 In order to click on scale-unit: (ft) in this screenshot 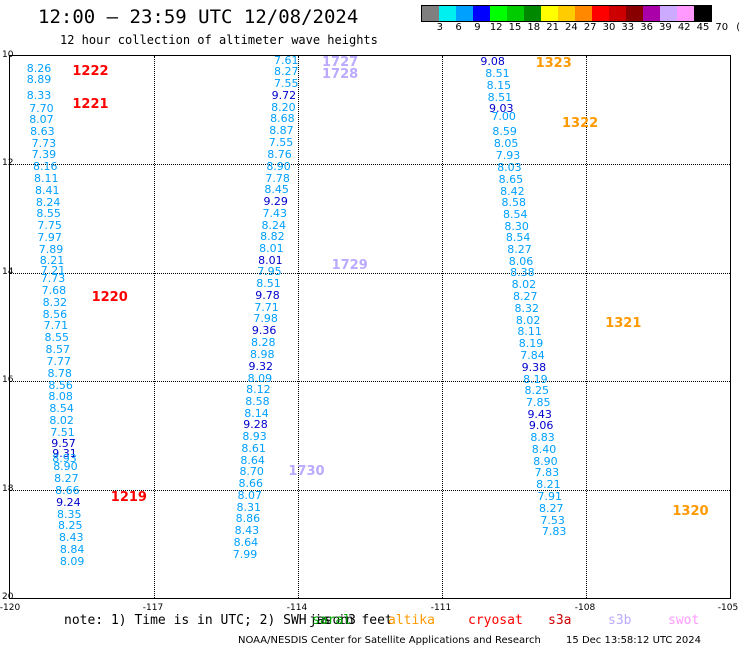, I will do `click(738, 27)`.